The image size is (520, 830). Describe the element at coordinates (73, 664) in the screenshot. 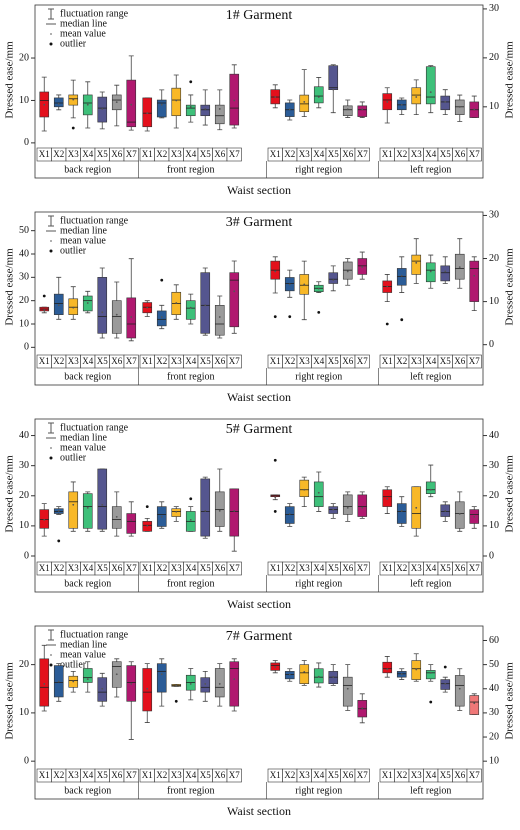

I see `legend-label: outlier` at that location.